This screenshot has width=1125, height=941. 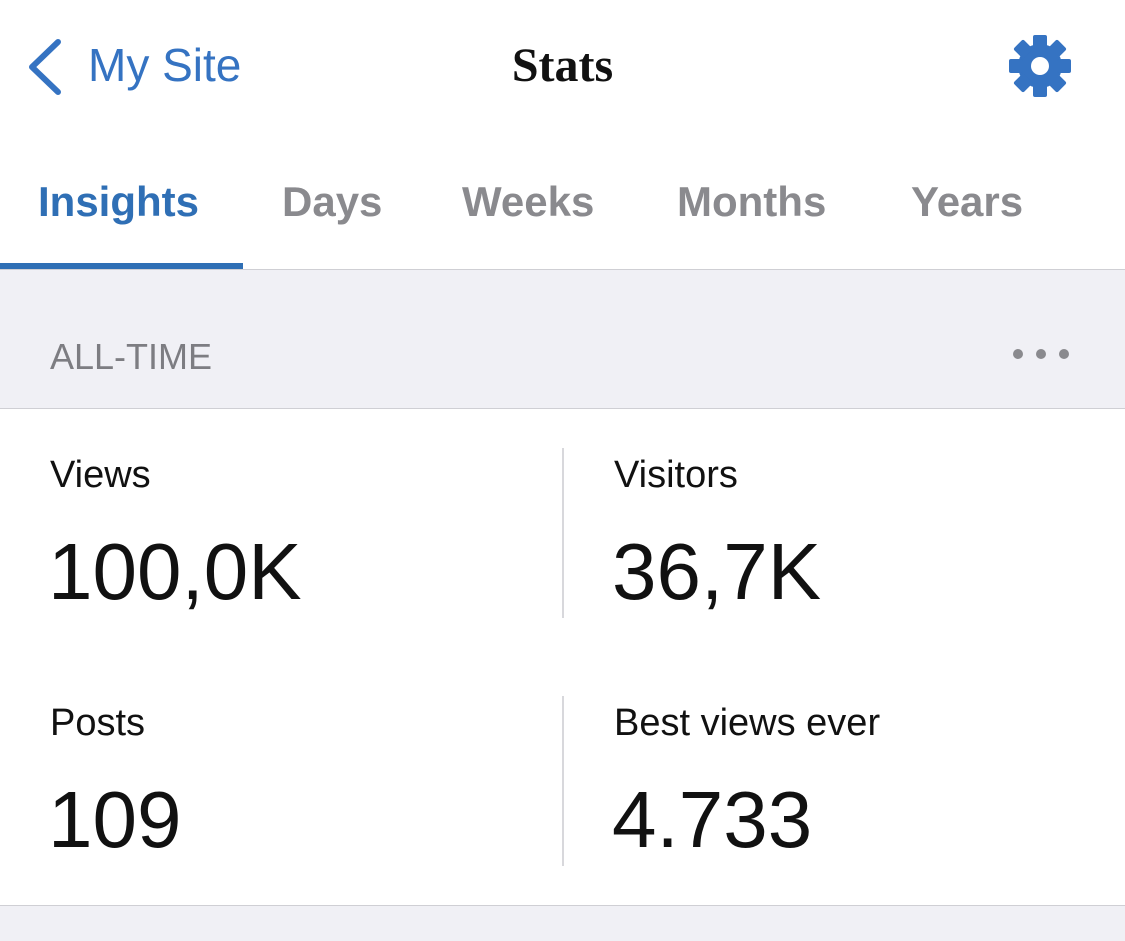 I want to click on tab: Years, so click(x=967, y=201).